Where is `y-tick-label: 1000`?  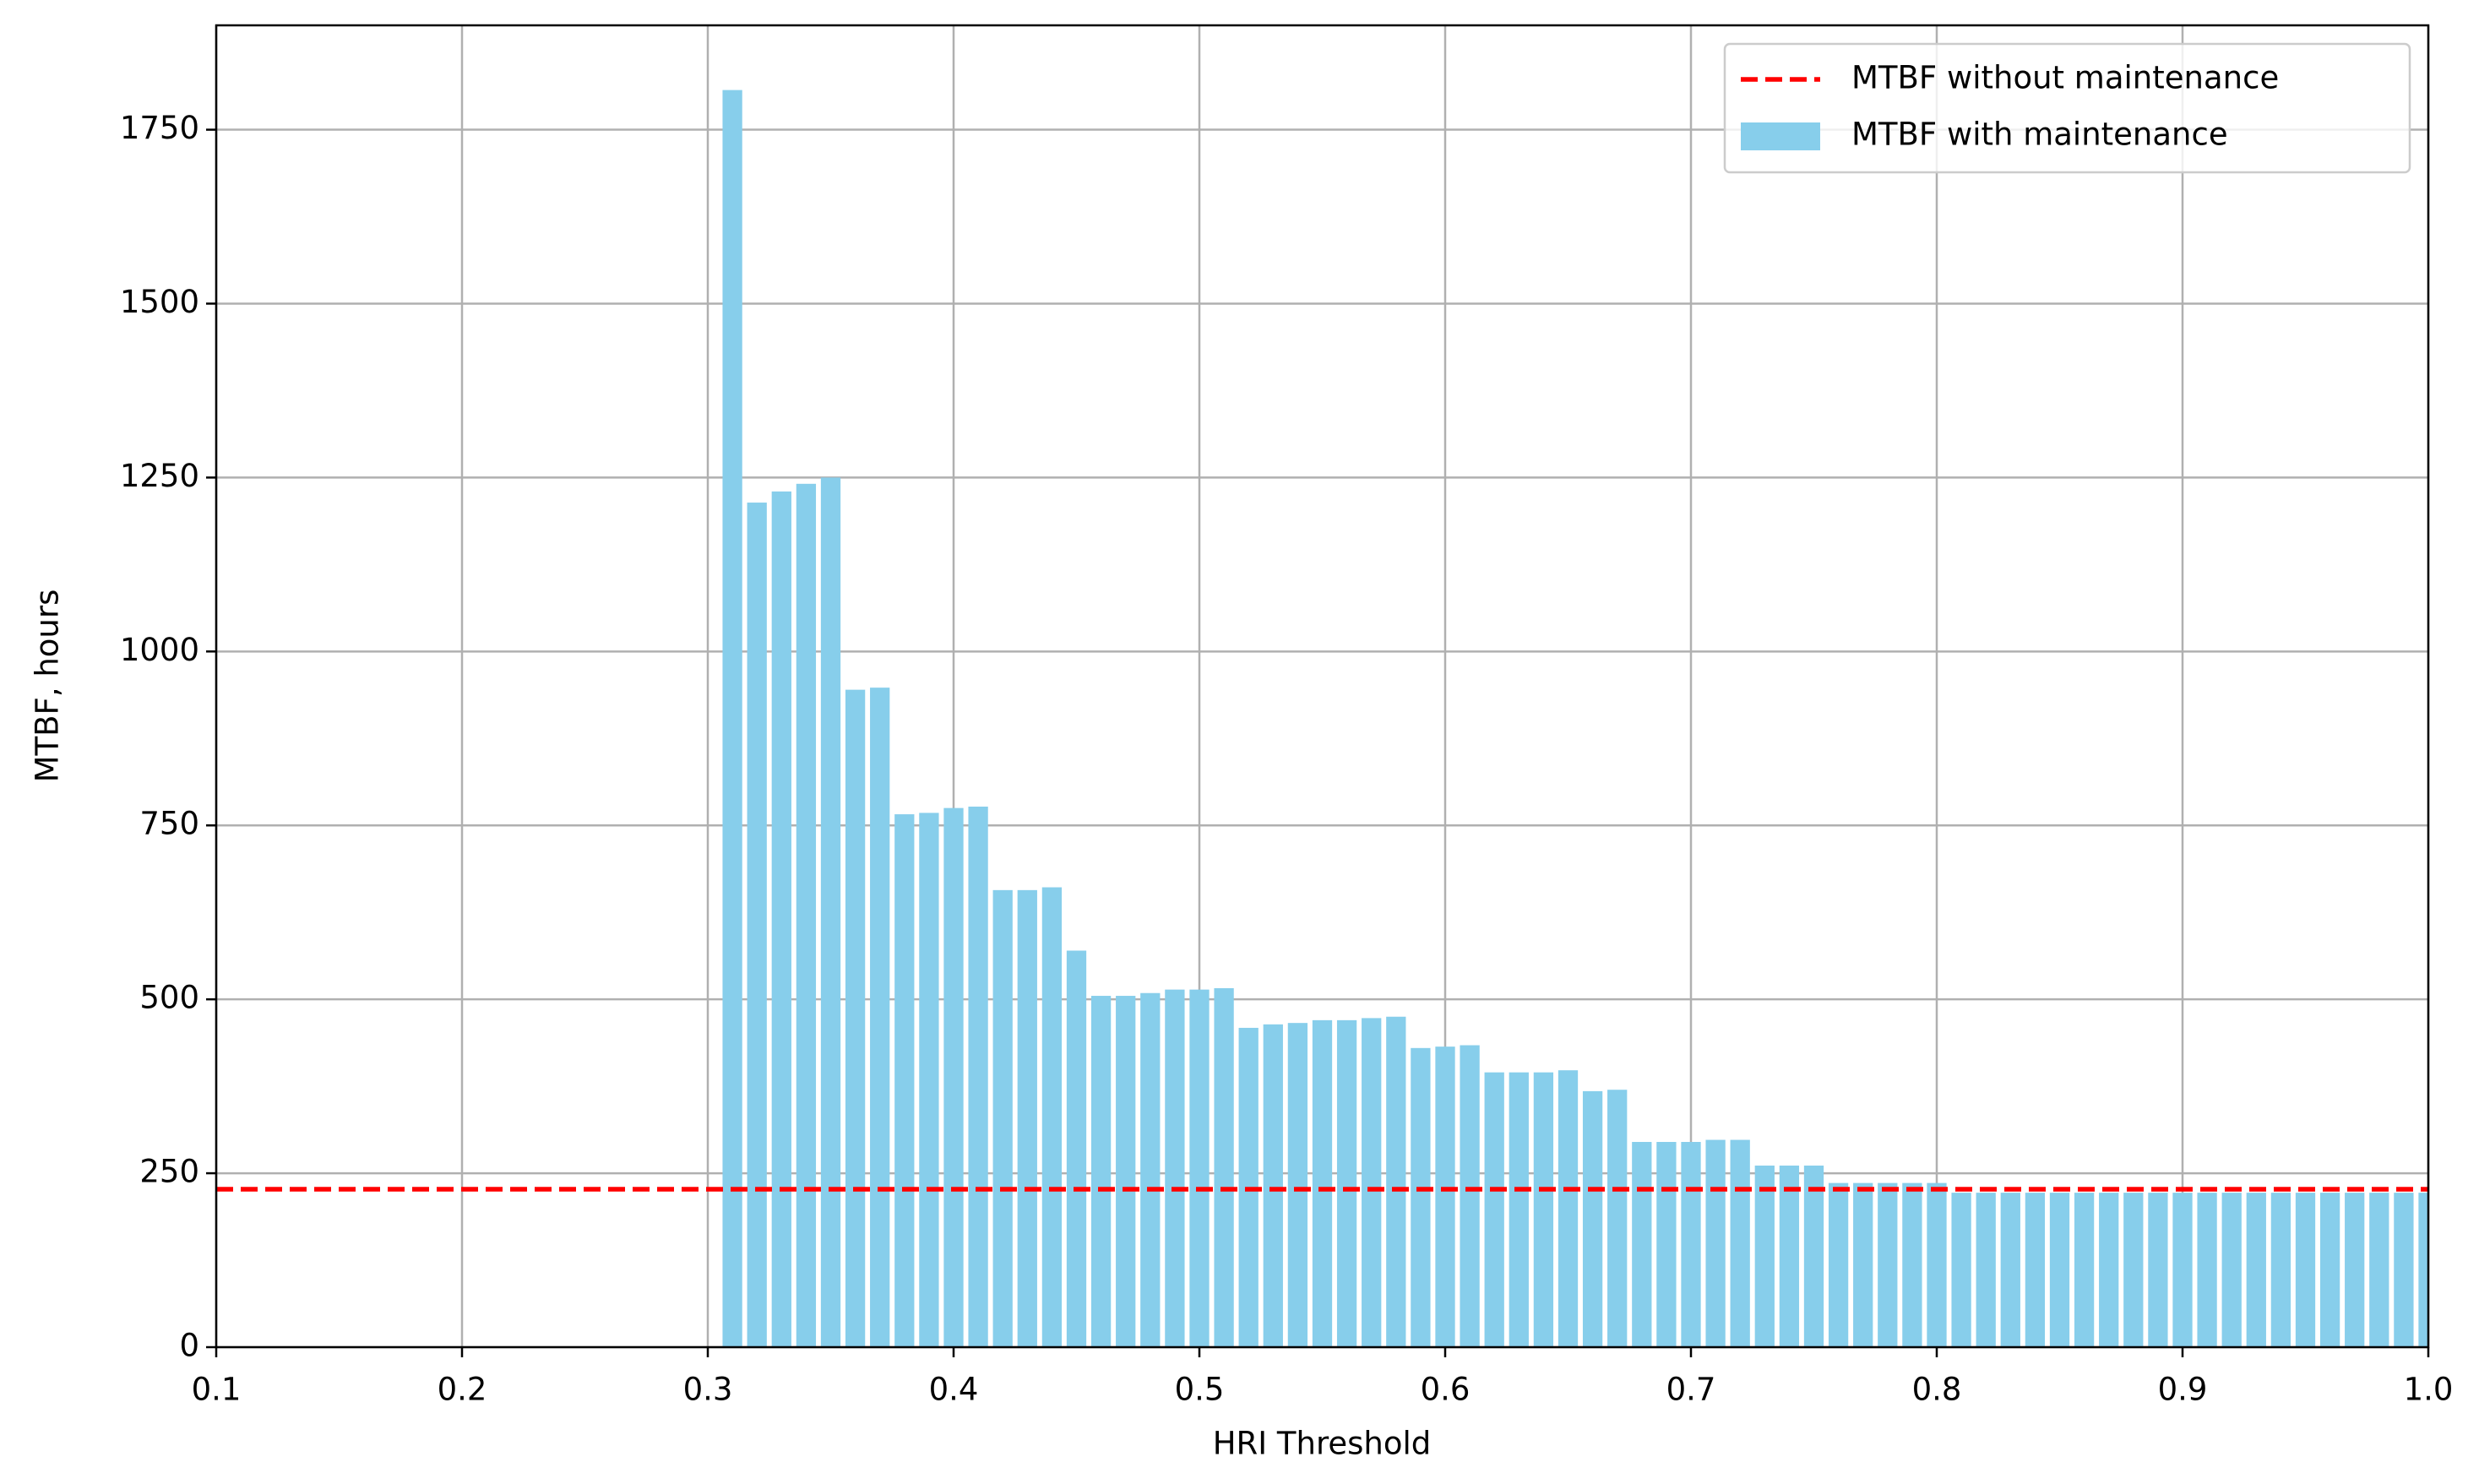
y-tick-label: 1000 is located at coordinates (159, 650).